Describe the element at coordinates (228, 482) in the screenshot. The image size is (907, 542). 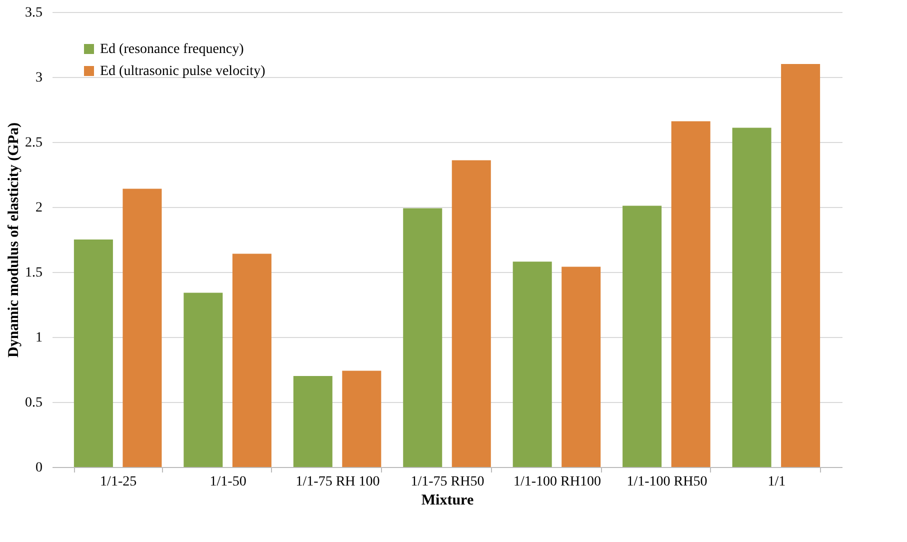
I see `x-tick-label: 1/1-50` at that location.